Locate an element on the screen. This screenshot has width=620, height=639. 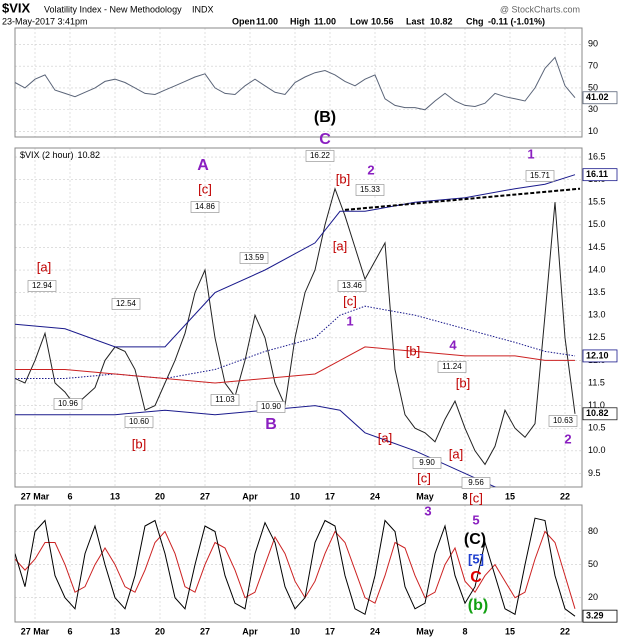
y-tick-label: 10.5 is located at coordinates (597, 428).